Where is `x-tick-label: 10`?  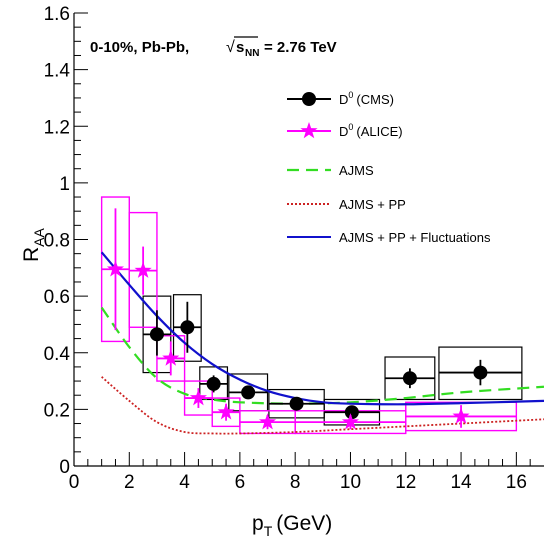
x-tick-label: 10 is located at coordinates (350, 482).